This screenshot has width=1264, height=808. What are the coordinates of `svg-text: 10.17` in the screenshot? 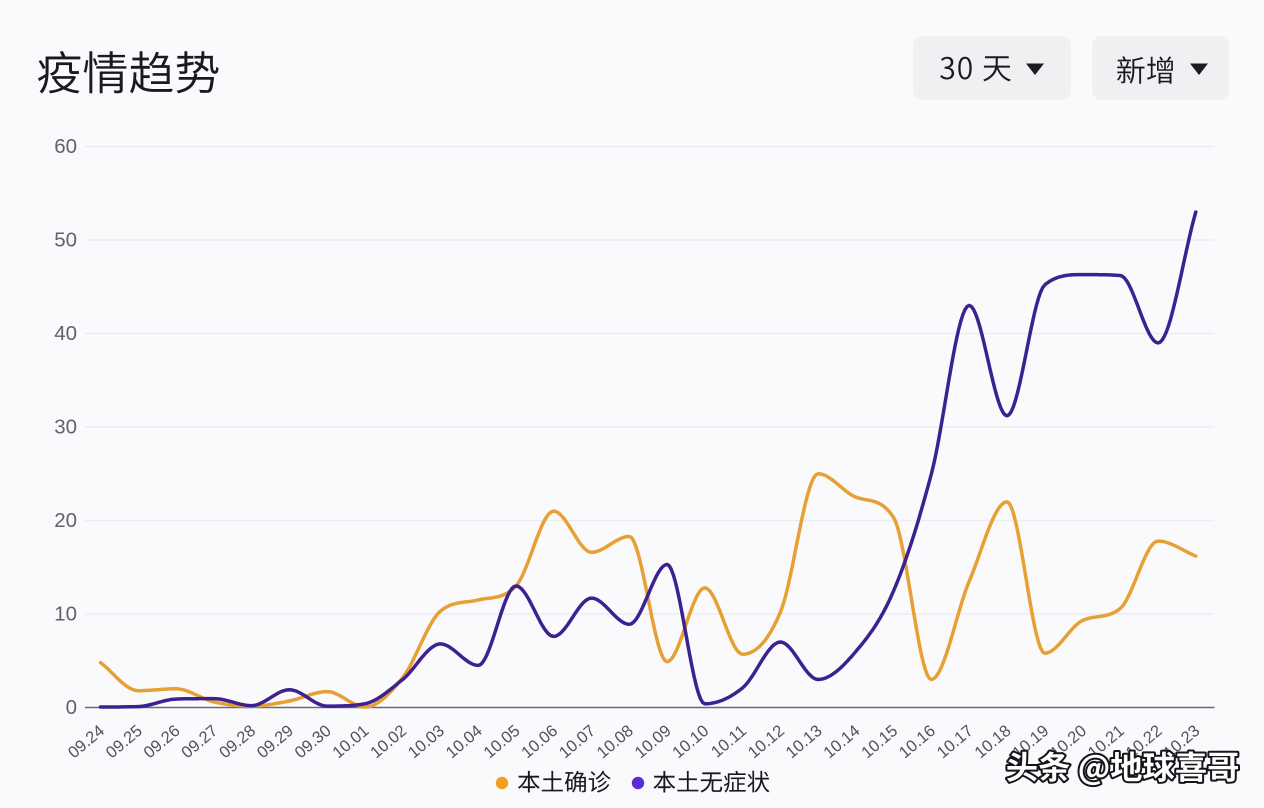 It's located at (955, 742).